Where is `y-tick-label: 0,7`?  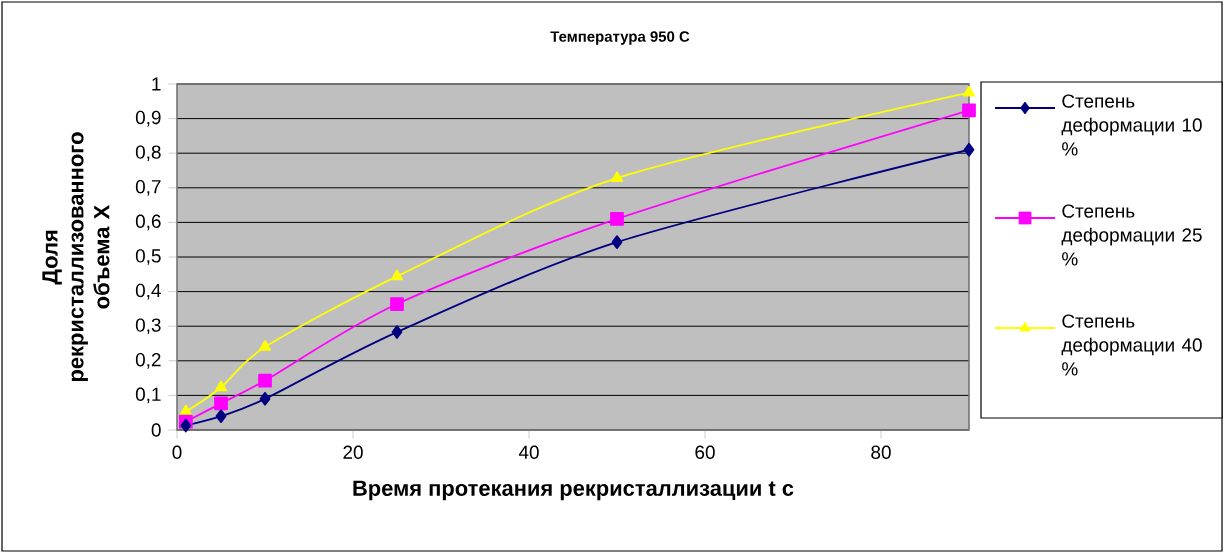
y-tick-label: 0,7 is located at coordinates (148, 187).